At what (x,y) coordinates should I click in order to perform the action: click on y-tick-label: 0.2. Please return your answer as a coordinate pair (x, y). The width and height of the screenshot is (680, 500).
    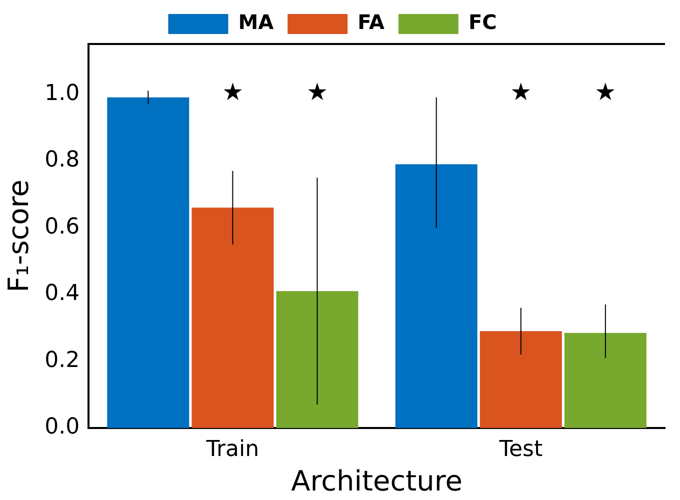
    Looking at the image, I should click on (62, 360).